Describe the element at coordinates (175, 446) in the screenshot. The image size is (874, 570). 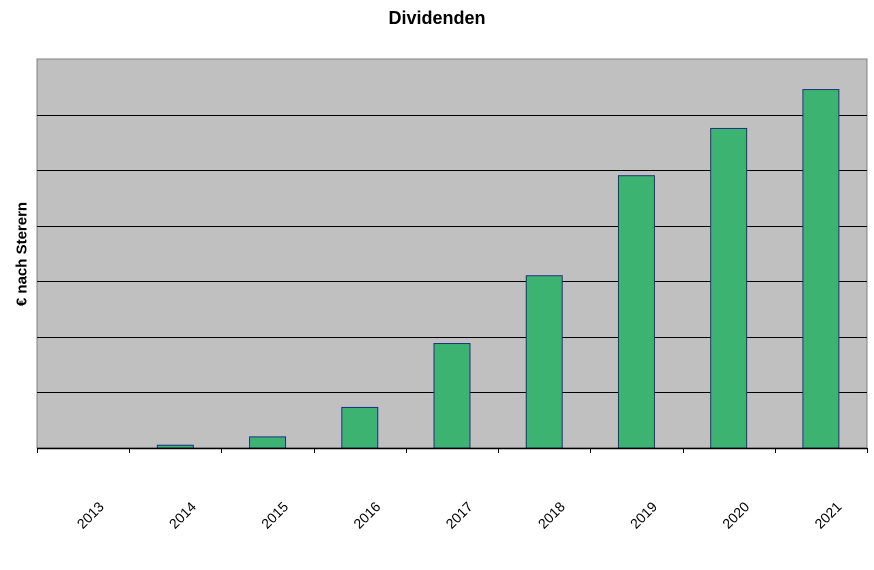
I see `bar-2014` at that location.